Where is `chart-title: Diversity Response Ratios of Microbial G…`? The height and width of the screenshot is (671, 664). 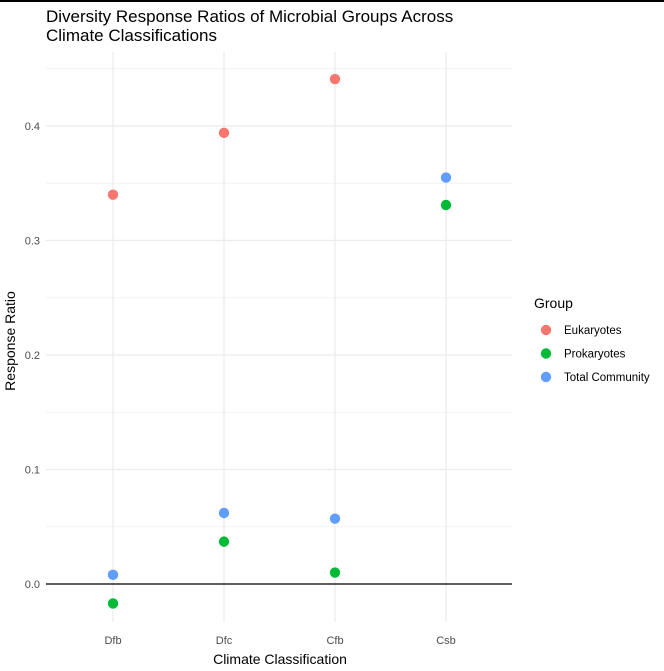 chart-title: Diversity Response Ratios of Microbial G… is located at coordinates (249, 26).